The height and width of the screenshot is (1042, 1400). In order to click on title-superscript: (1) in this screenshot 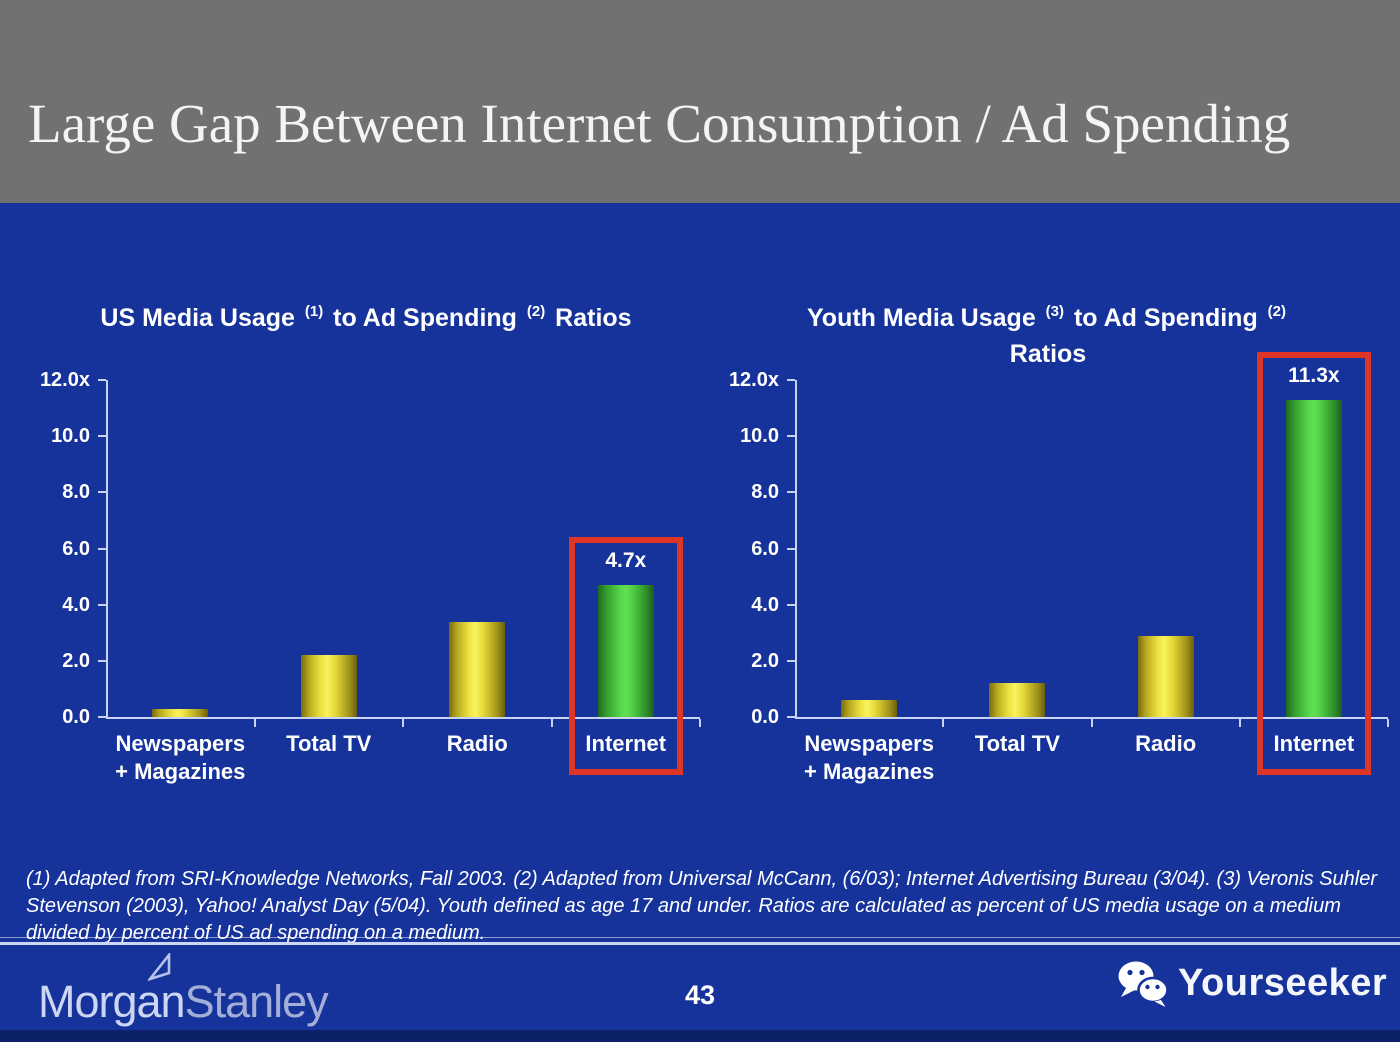, I will do `click(314, 311)`.